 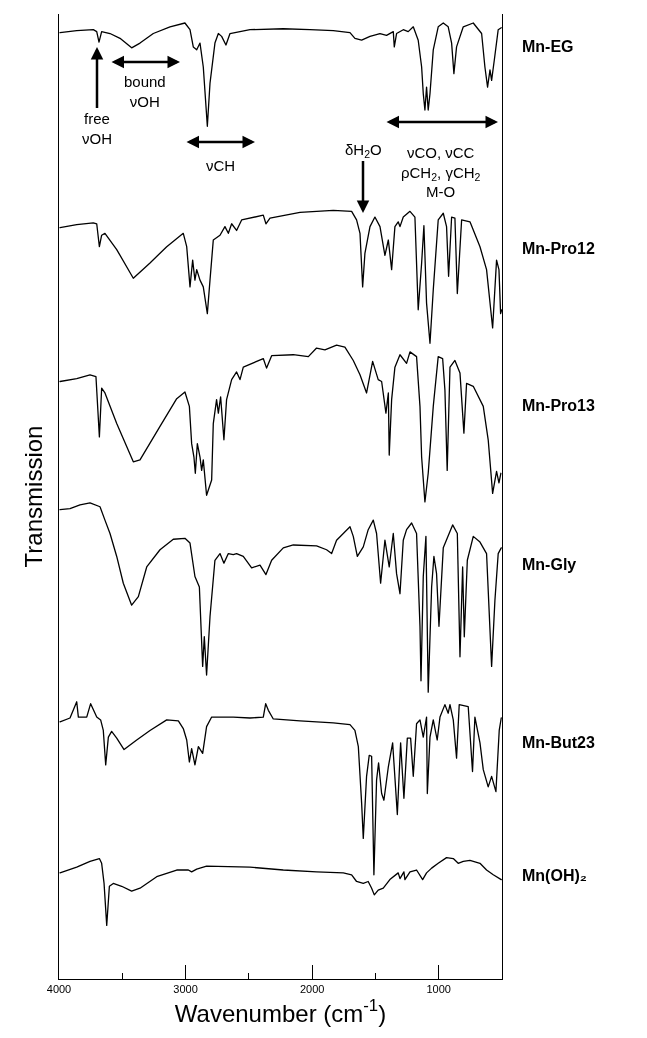 What do you see at coordinates (438, 989) in the screenshot?
I see `x-tick-label: 1000` at bounding box center [438, 989].